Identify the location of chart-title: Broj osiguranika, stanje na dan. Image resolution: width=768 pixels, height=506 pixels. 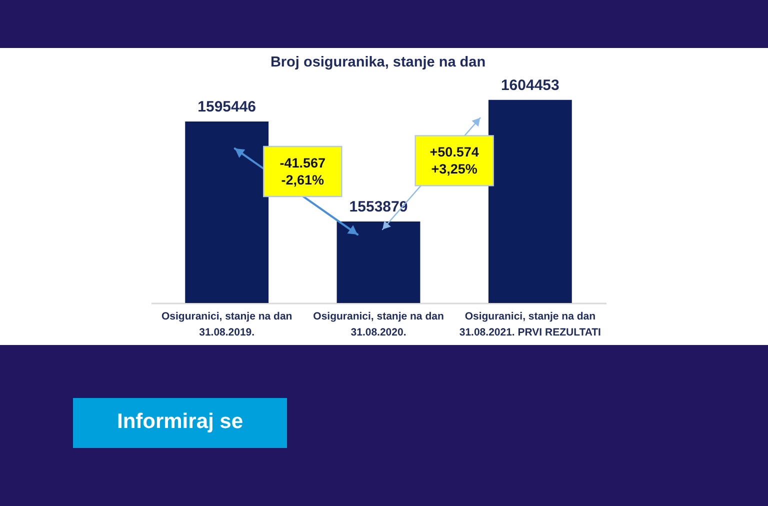
(378, 62).